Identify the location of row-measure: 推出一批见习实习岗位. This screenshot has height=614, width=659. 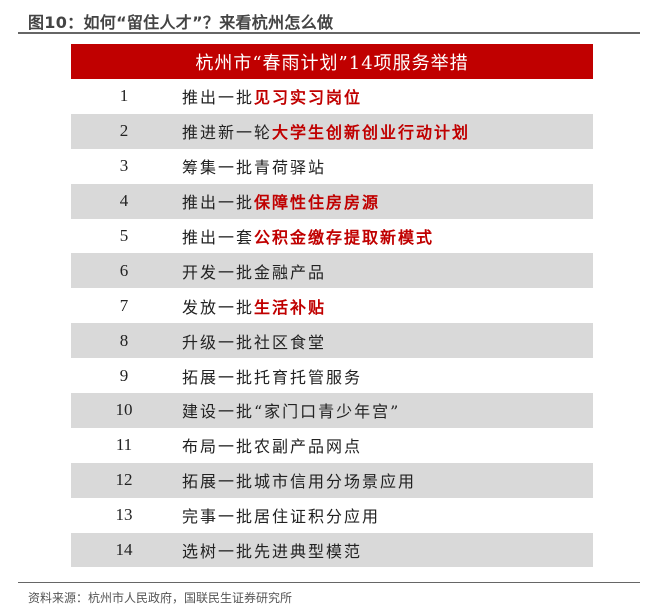
(269, 96).